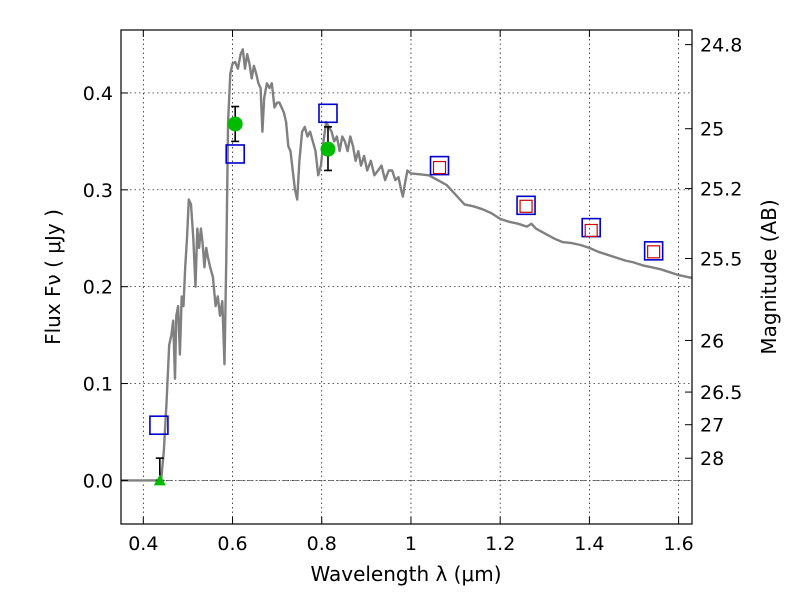 The width and height of the screenshot is (800, 600). What do you see at coordinates (322, 544) in the screenshot?
I see `x-tick-label: 0.8` at bounding box center [322, 544].